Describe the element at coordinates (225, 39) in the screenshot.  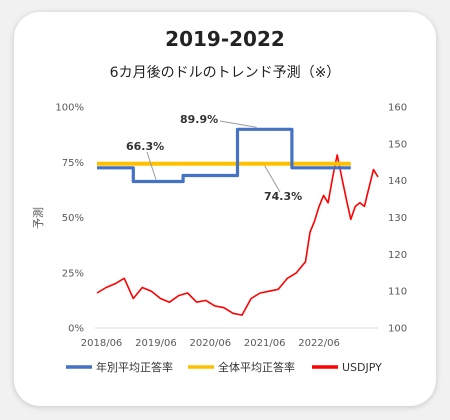
I see `chart-title: 2019-2022` at that location.